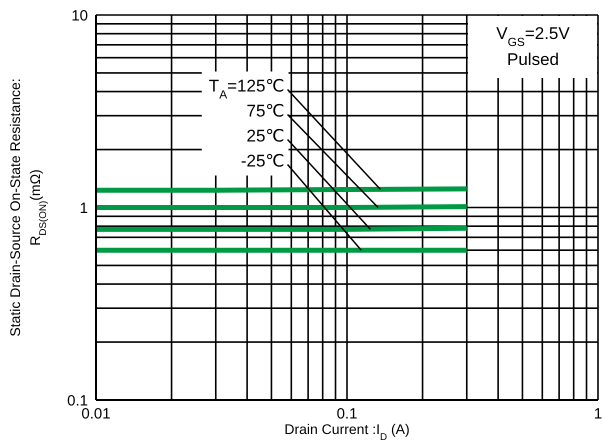  Describe the element at coordinates (265, 136) in the screenshot. I see `annotation: 25℃` at that location.